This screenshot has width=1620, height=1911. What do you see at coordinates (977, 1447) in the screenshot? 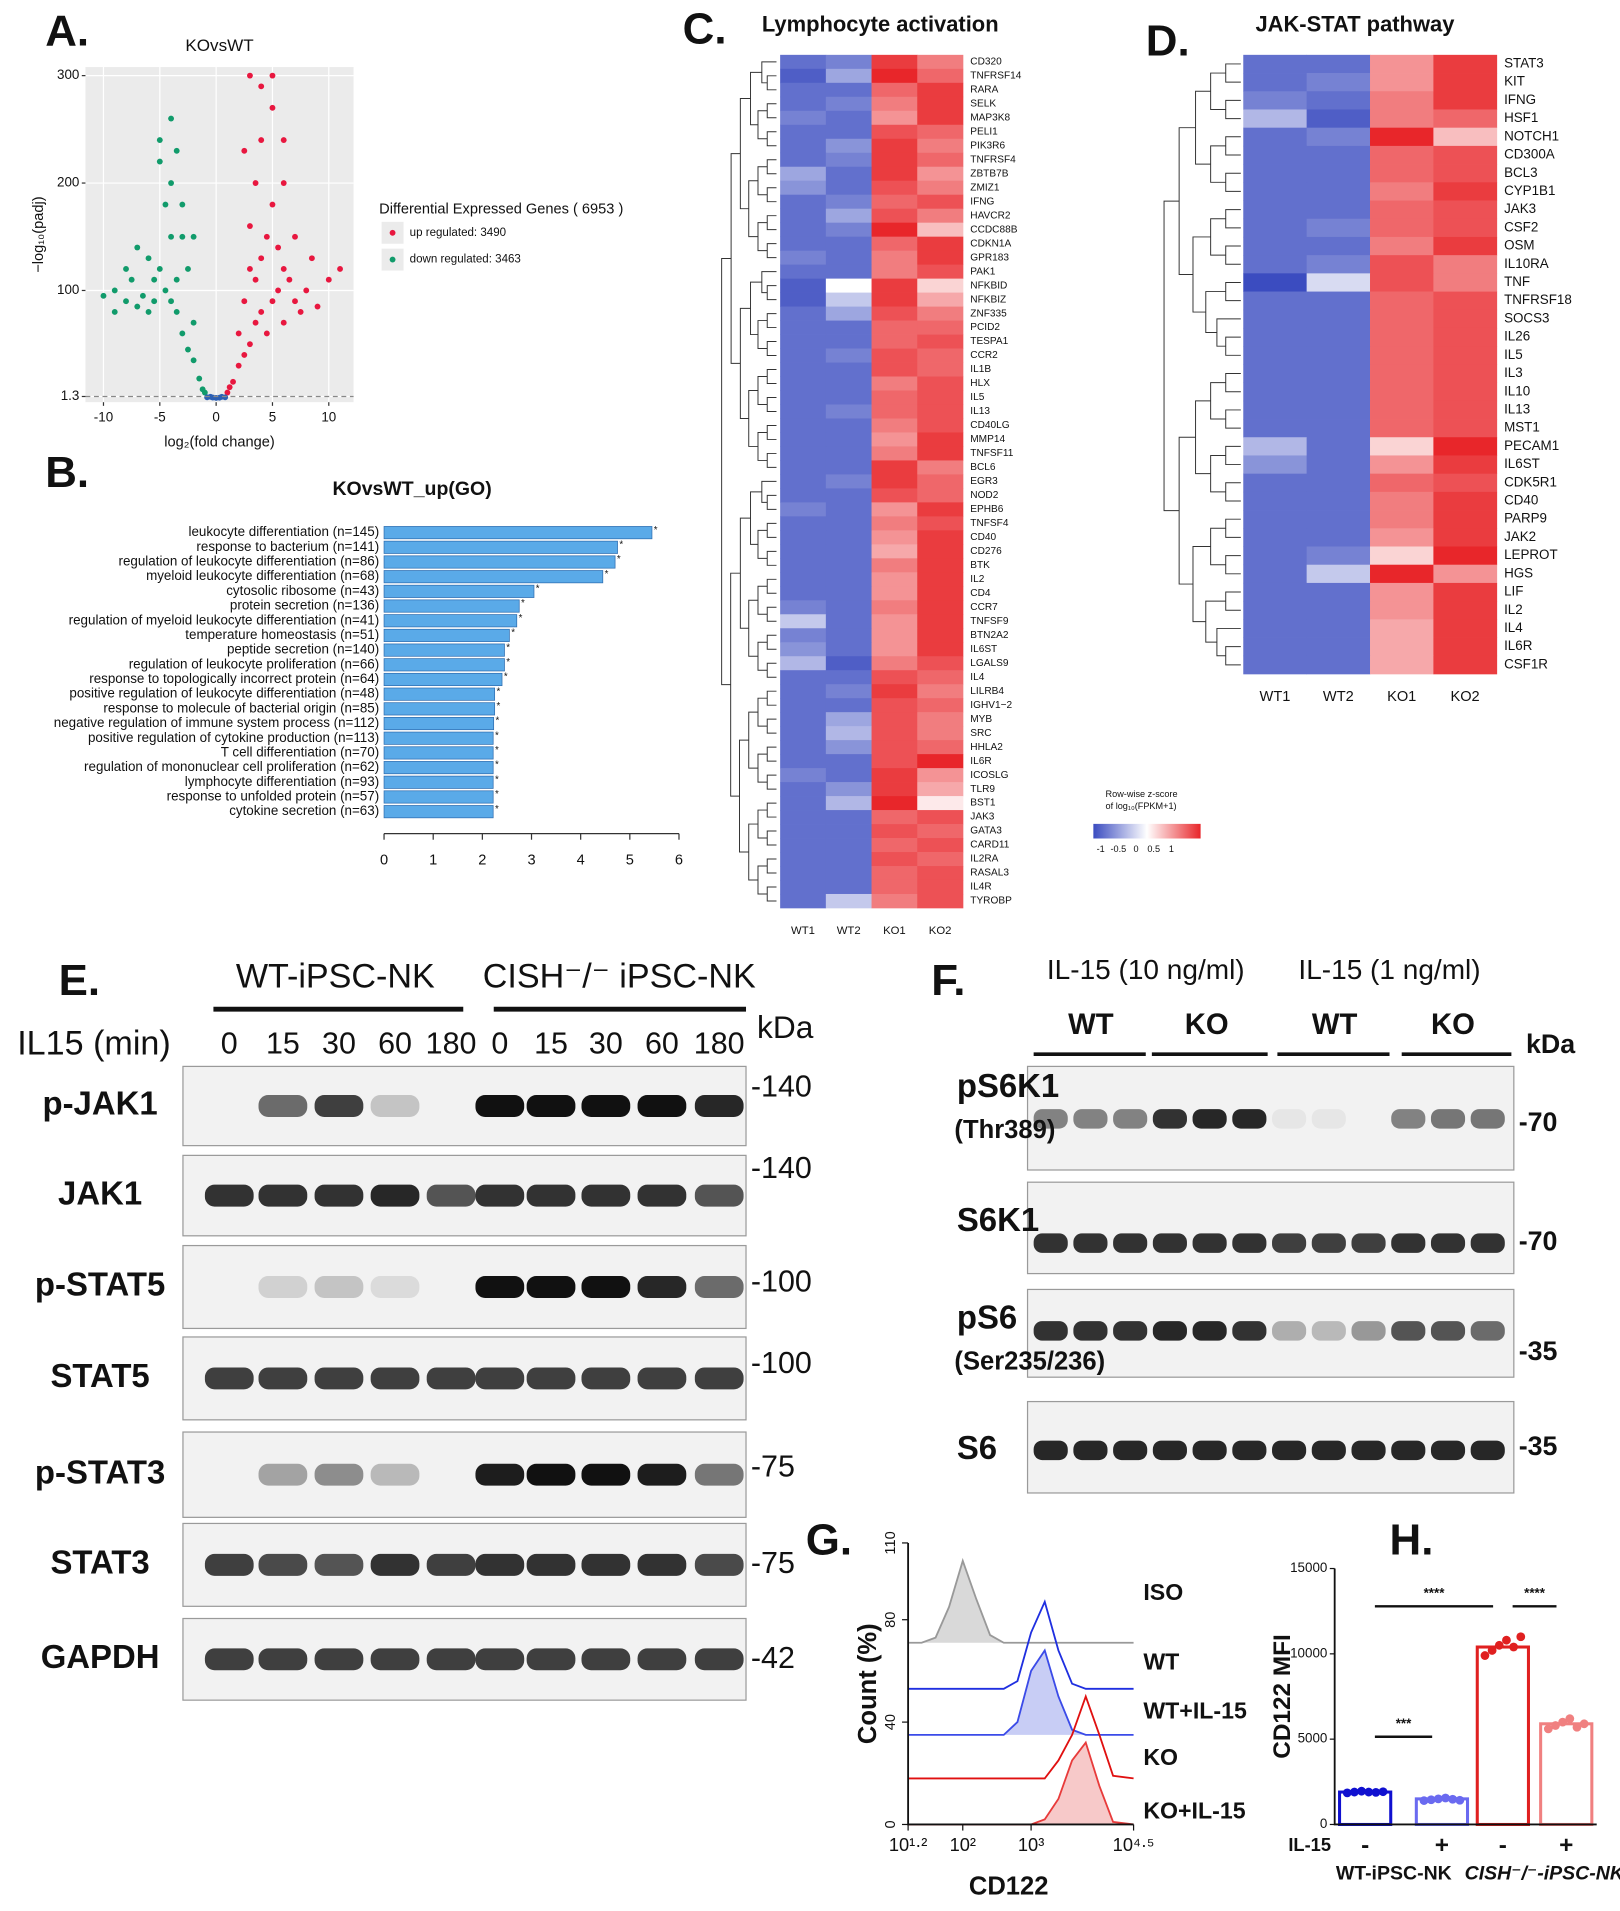
I see `blot-label: S6` at bounding box center [977, 1447].